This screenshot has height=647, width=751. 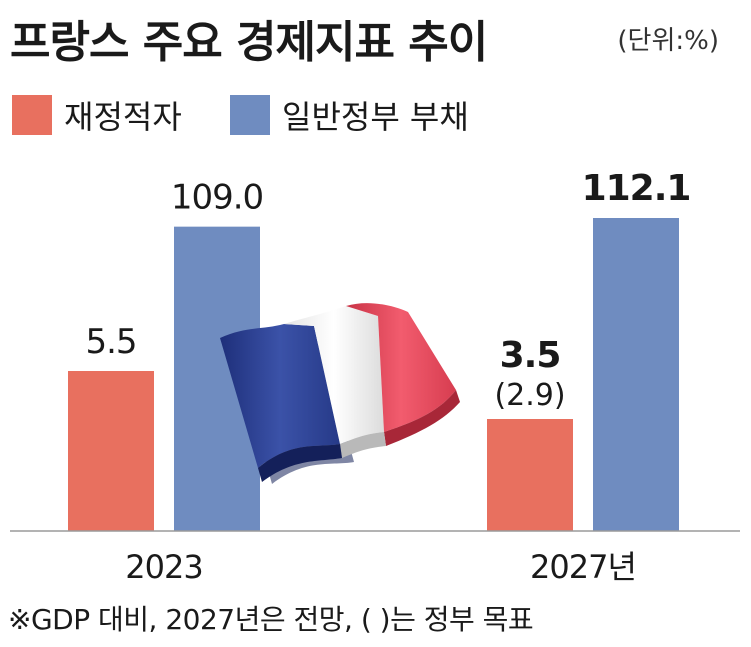 I want to click on data-label-deficit-0: 5.5, so click(x=110, y=342).